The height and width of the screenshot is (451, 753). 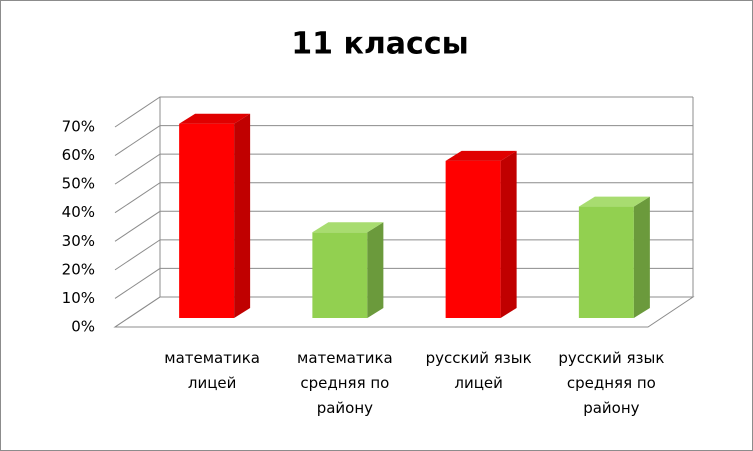 What do you see at coordinates (78, 269) in the screenshot?
I see `y-tick-label: 20%` at bounding box center [78, 269].